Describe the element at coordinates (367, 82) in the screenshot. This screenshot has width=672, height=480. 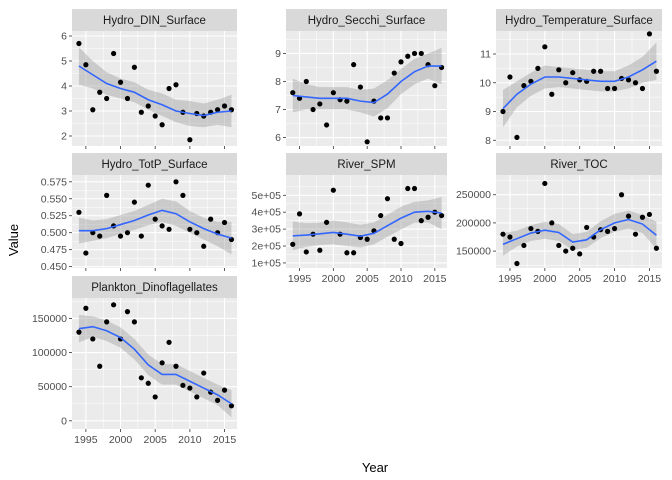
I see `confidence-band` at that location.